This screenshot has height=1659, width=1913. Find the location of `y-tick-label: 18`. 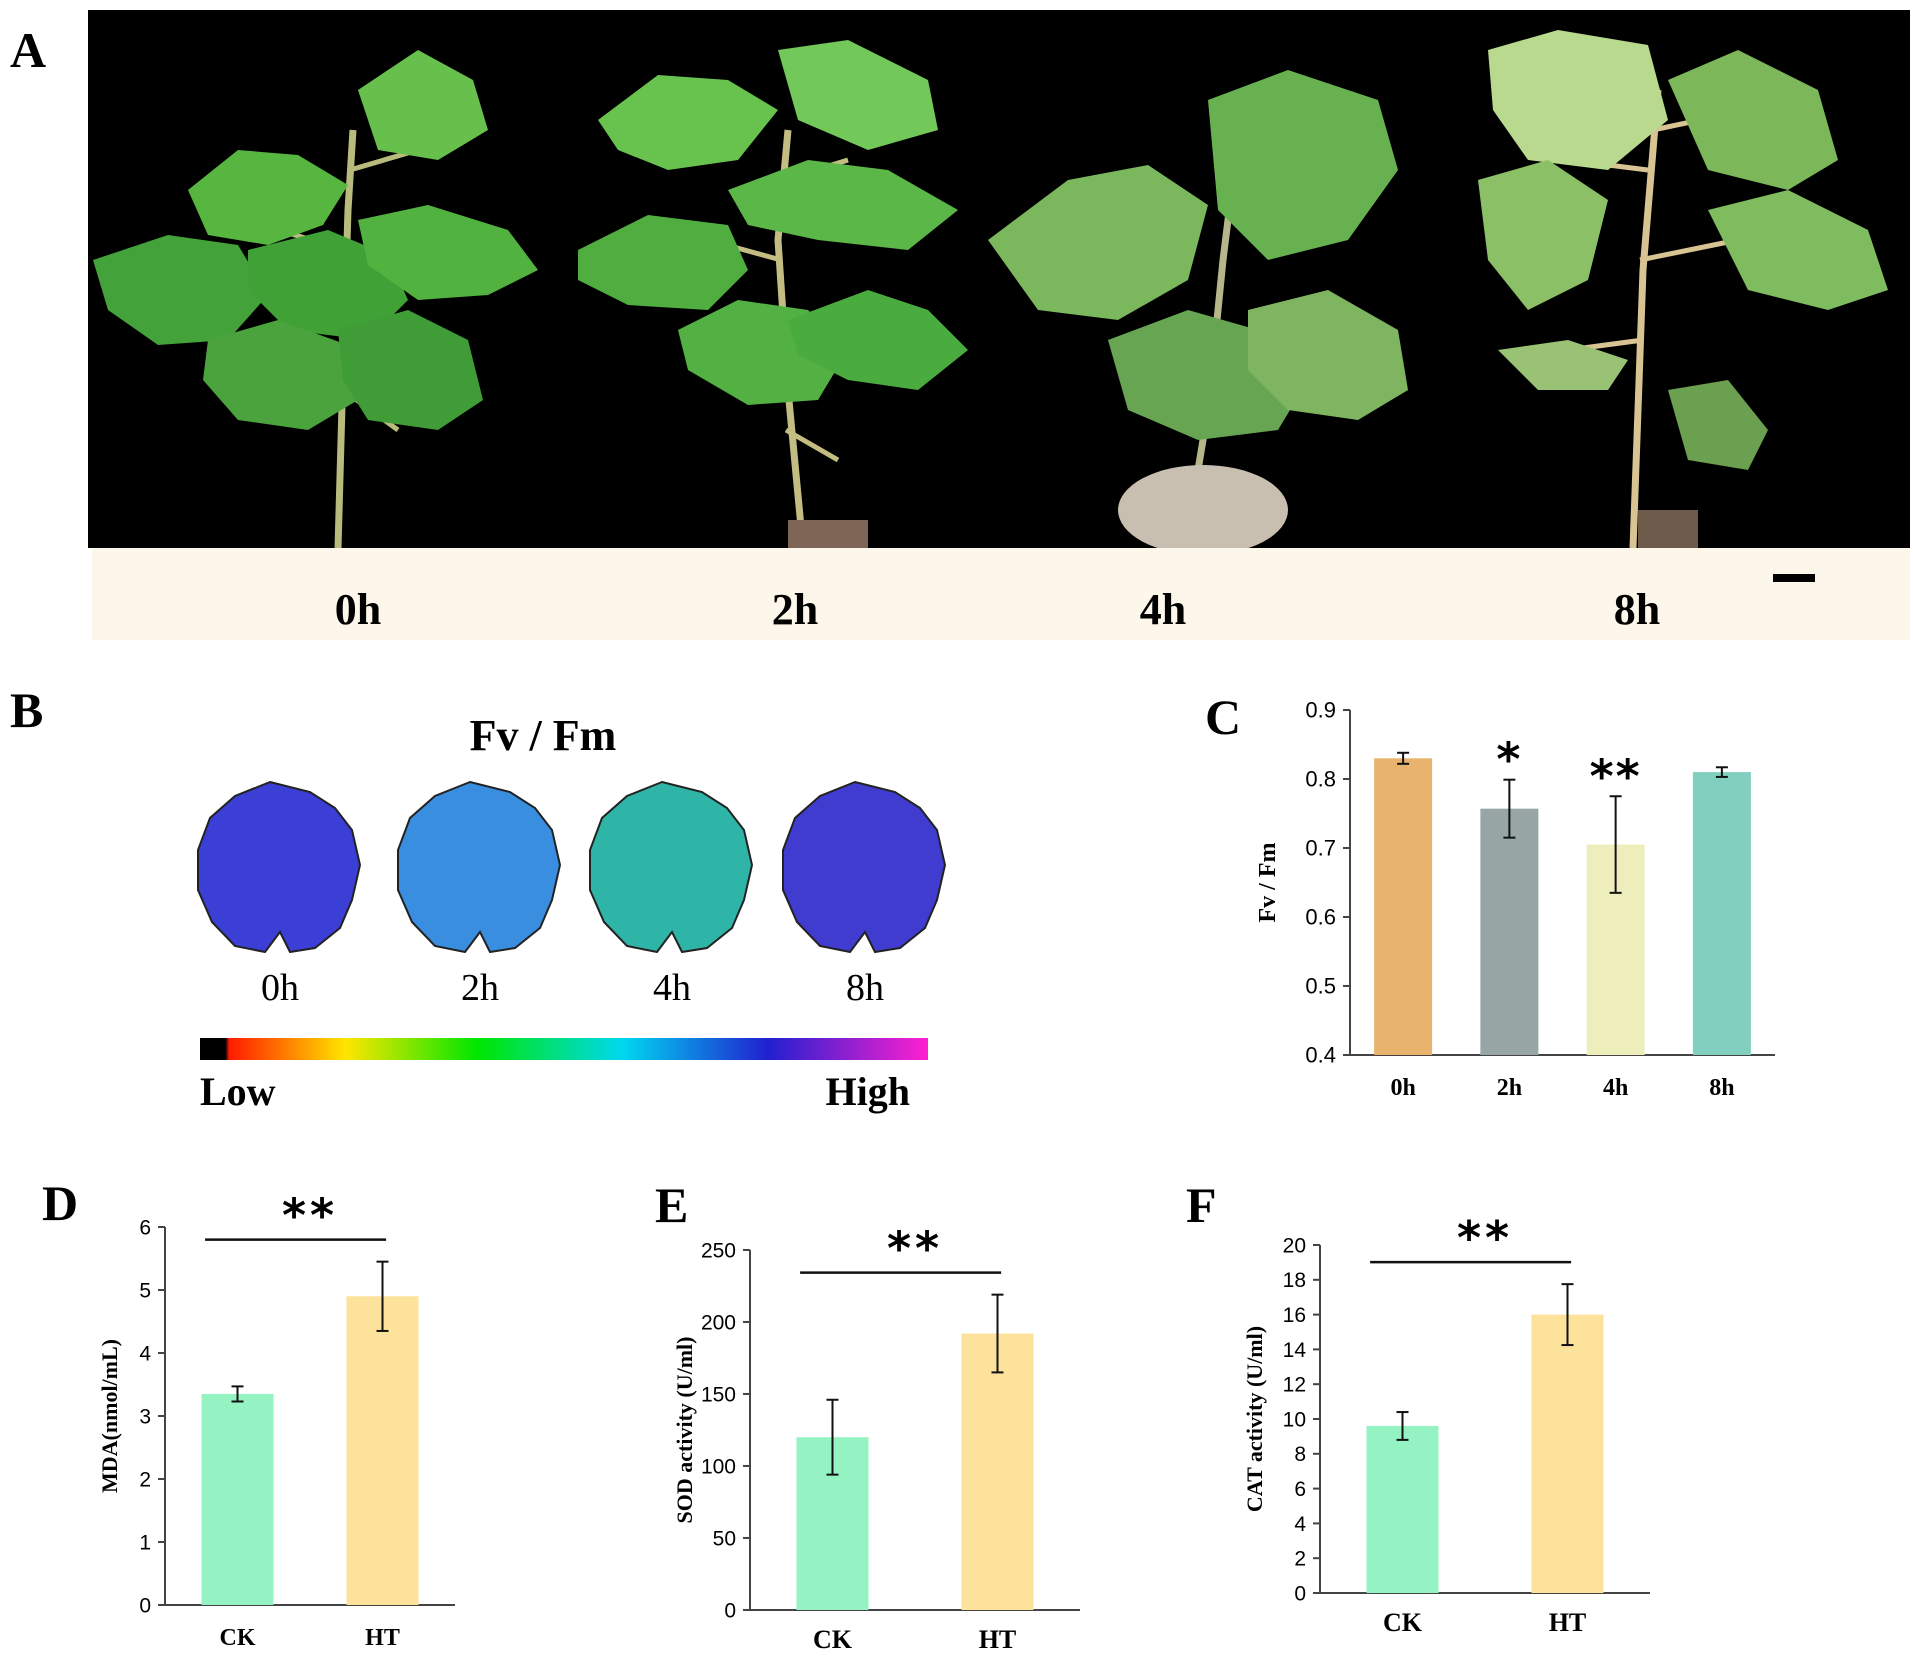

y-tick-label: 18 is located at coordinates (1294, 1280).